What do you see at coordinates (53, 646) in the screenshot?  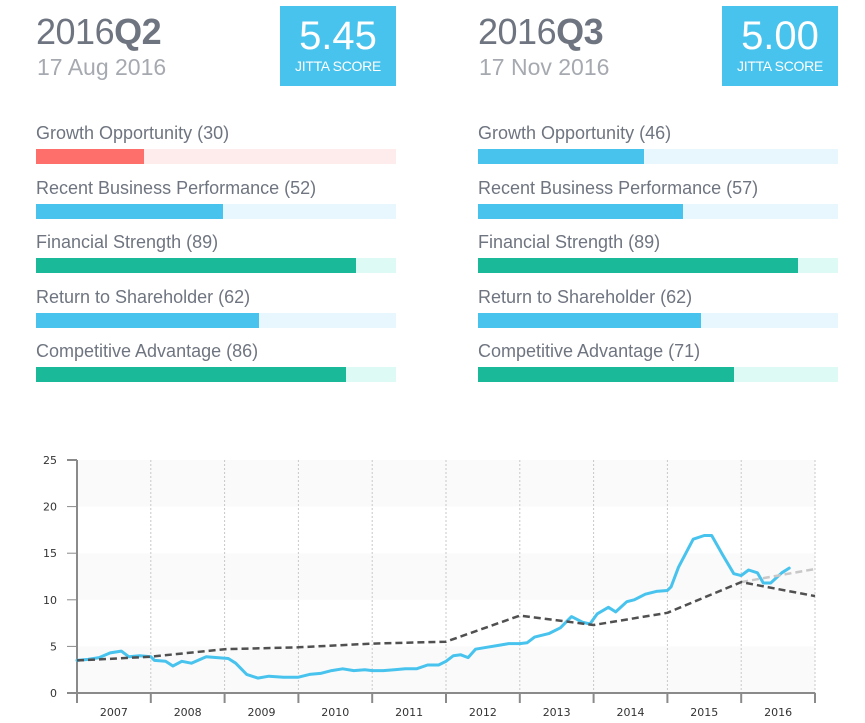 I see `y-tick-label: 5` at bounding box center [53, 646].